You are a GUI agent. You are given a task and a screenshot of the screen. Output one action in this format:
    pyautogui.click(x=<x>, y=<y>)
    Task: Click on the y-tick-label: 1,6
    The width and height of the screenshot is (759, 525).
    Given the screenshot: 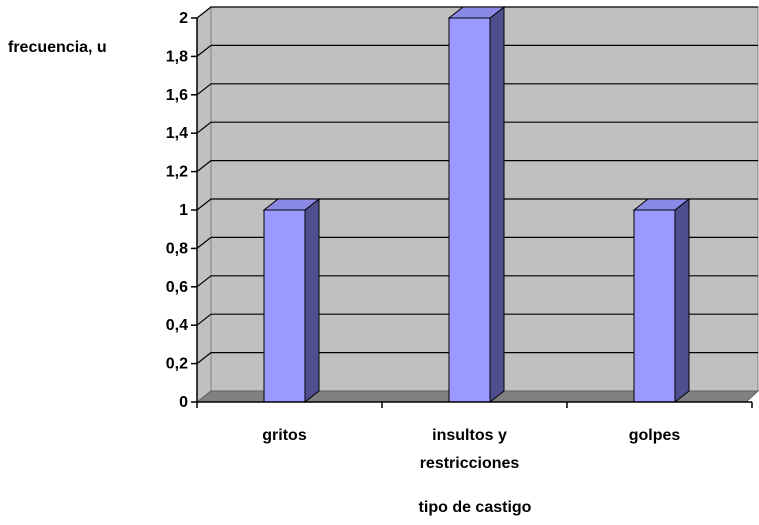 What is the action you would take?
    pyautogui.click(x=177, y=95)
    